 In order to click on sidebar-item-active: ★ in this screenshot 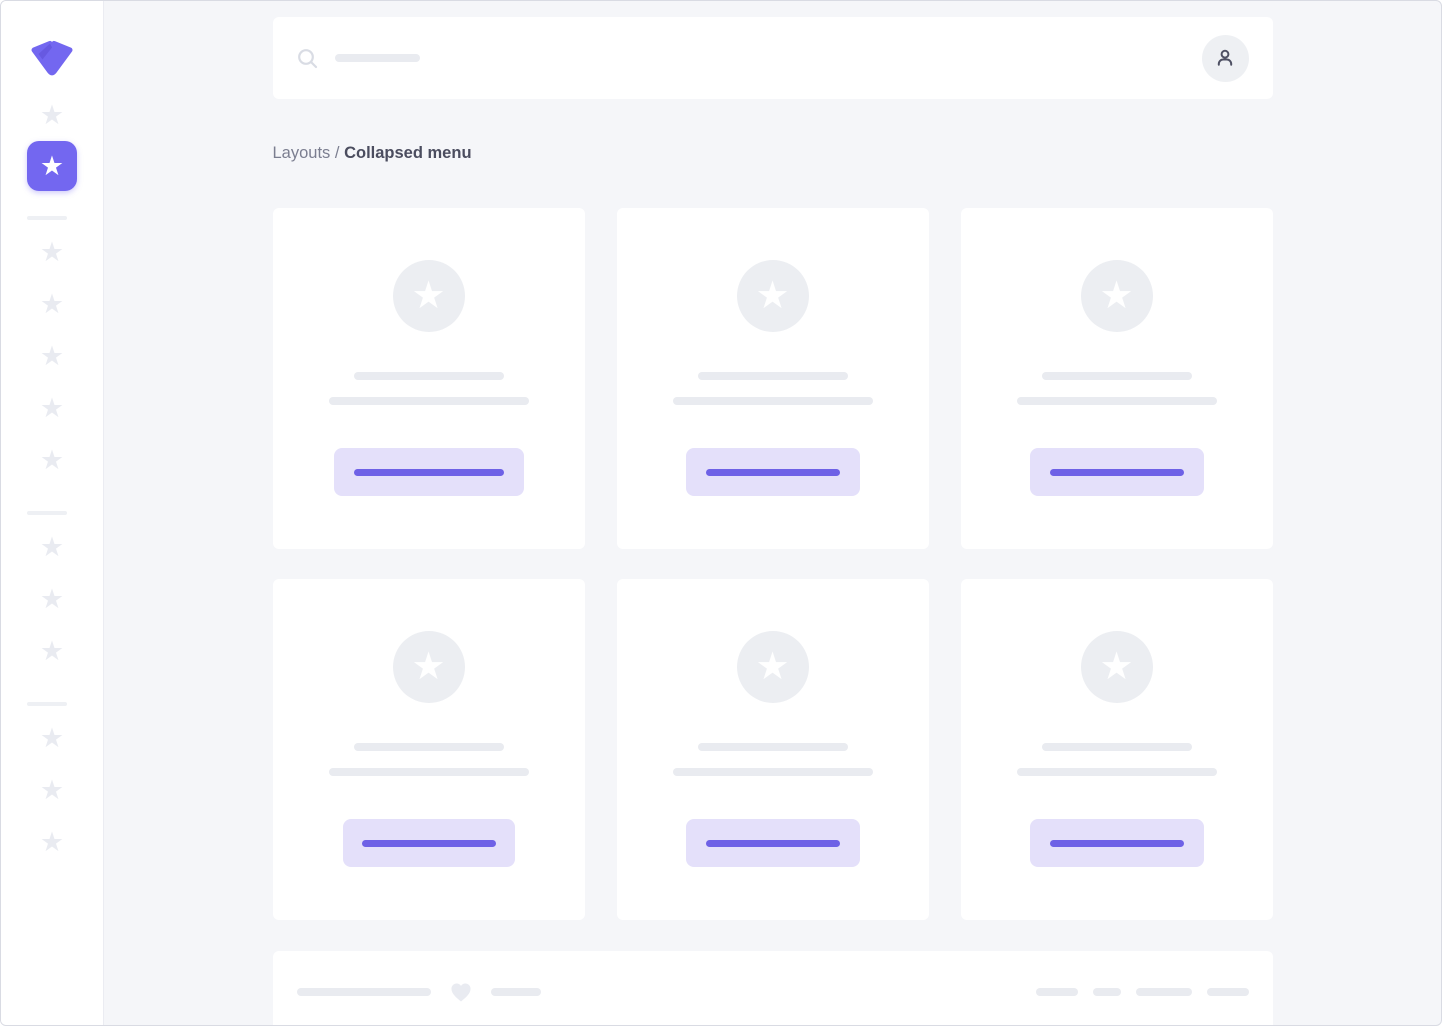, I will do `click(52, 166)`.